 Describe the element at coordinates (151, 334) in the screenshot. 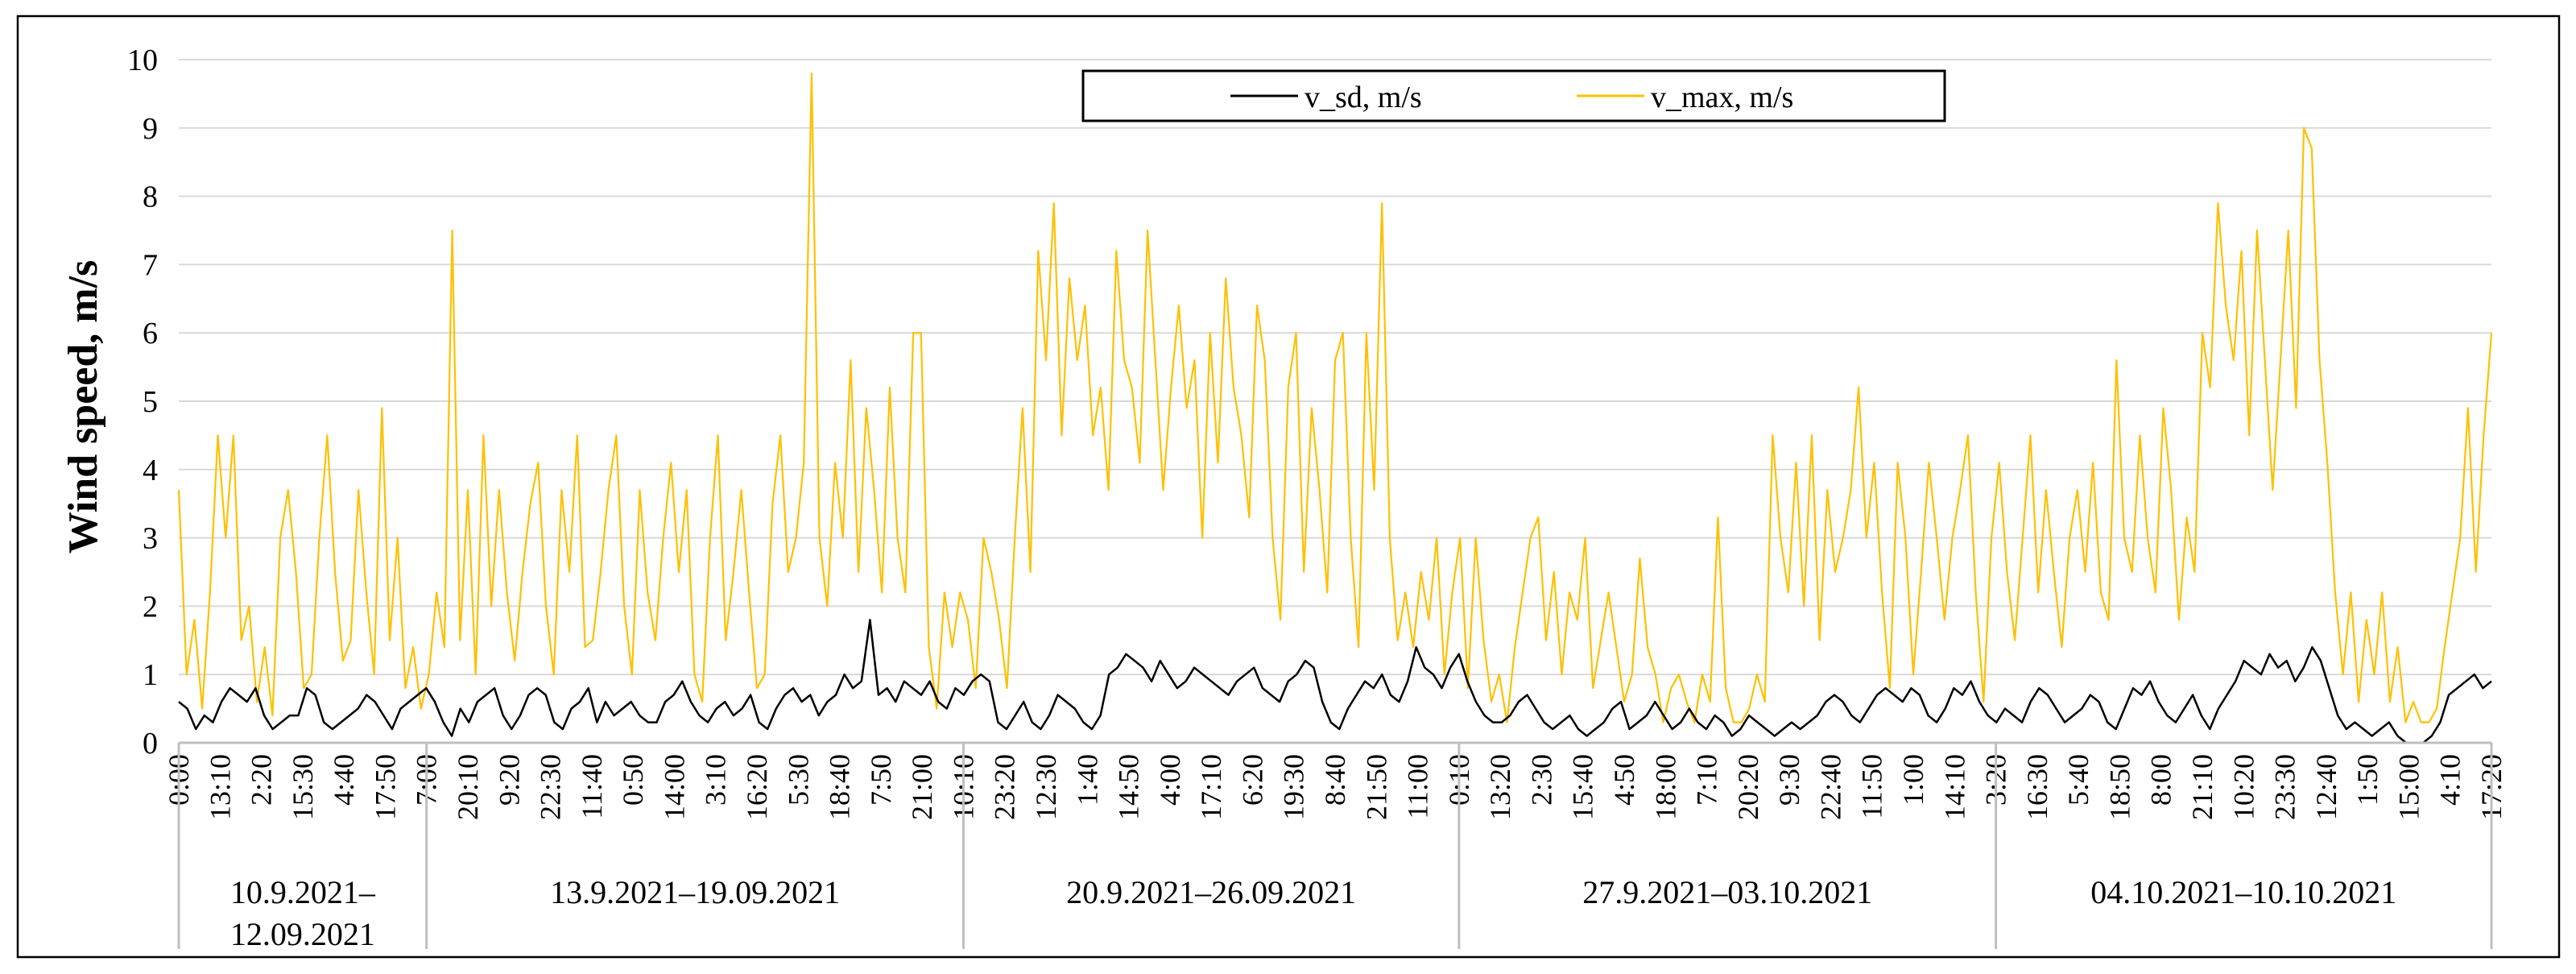

I see `y-tick-label: 6` at that location.